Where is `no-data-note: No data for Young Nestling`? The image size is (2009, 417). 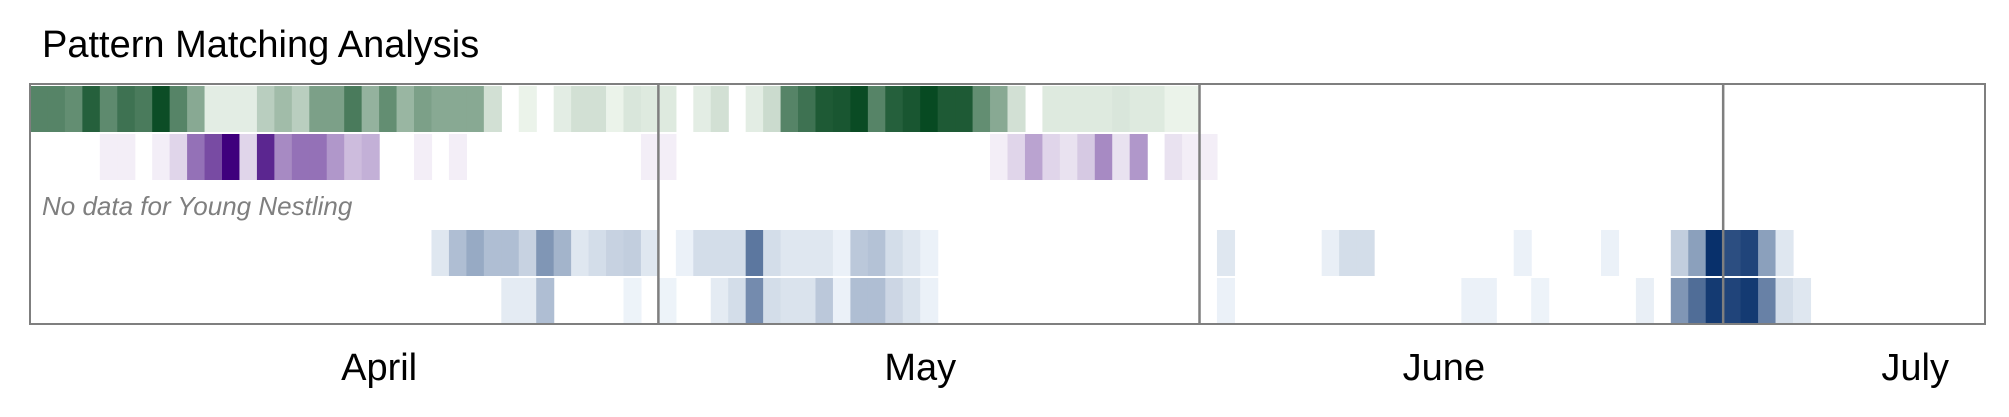
no-data-note: No data for Young Nestling is located at coordinates (197, 206).